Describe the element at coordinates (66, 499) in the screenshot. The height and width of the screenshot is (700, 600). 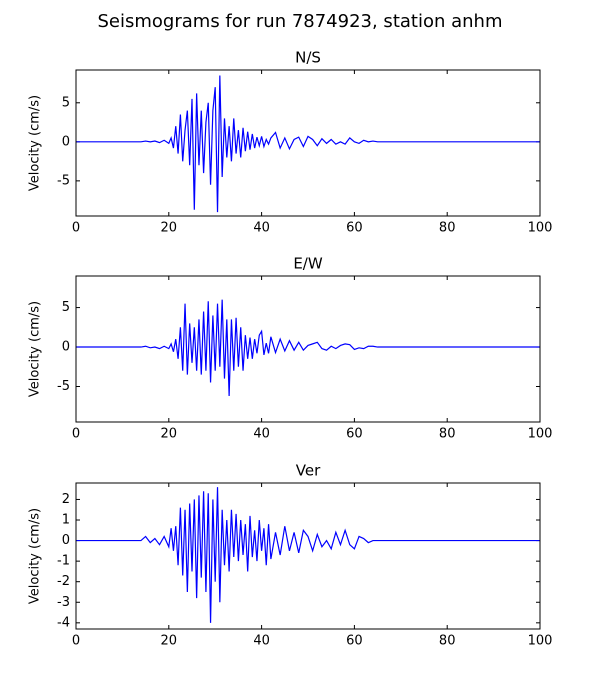
I see `y-tick-label: 2` at that location.